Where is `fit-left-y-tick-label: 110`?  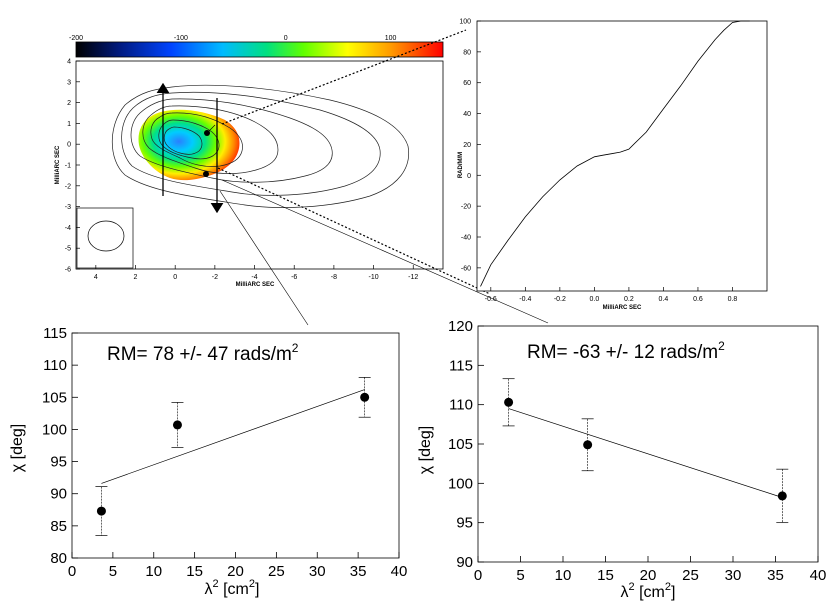
fit-left-y-tick-label: 110 is located at coordinates (55, 365).